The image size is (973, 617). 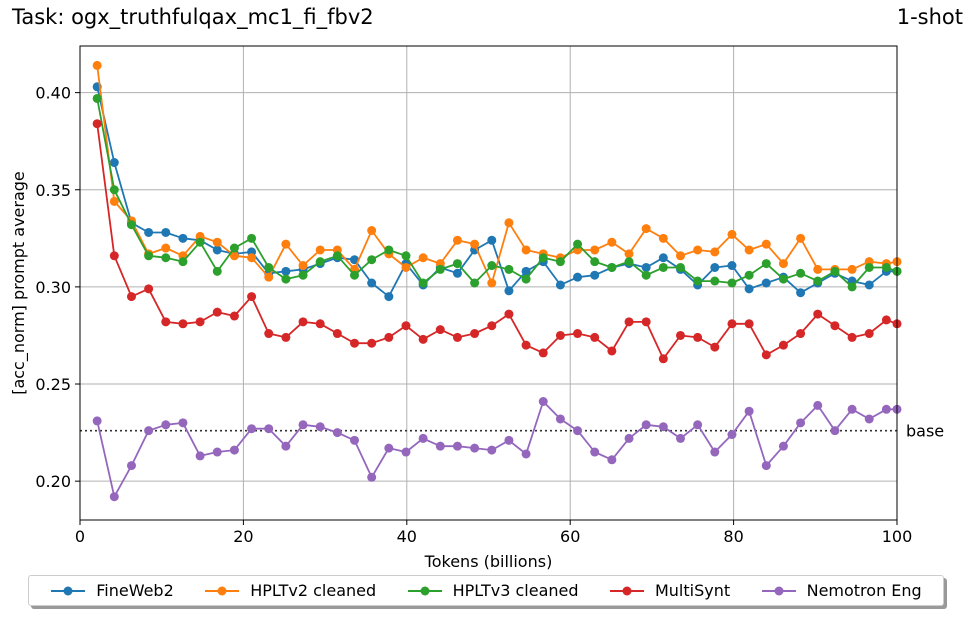 What do you see at coordinates (493, 590) in the screenshot?
I see `legend-item: HPLTv3 cleaned` at bounding box center [493, 590].